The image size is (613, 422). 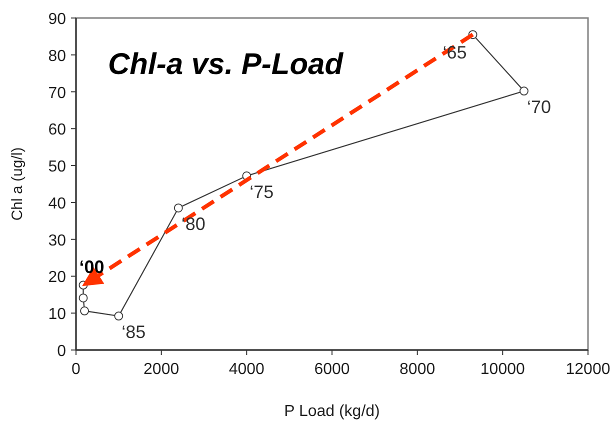 I want to click on annotation: ‘85, so click(x=134, y=332).